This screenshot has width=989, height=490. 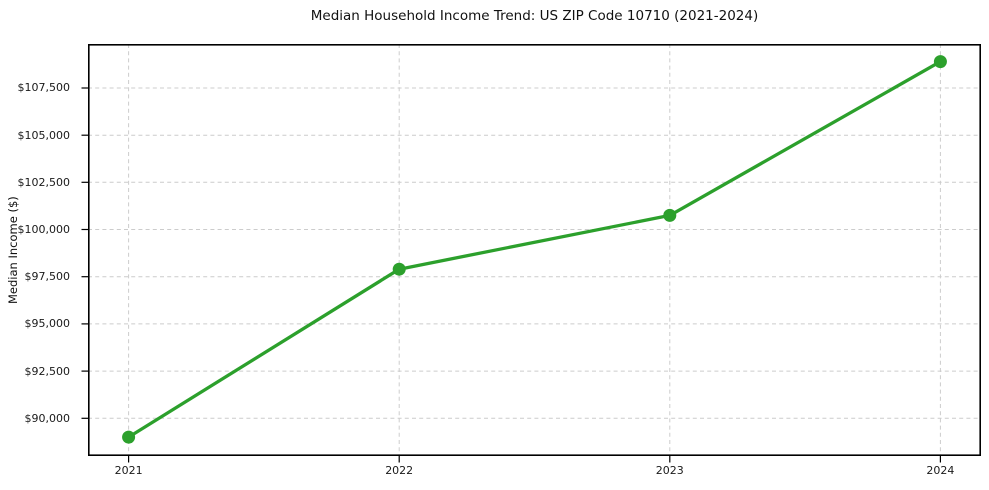 What do you see at coordinates (669, 470) in the screenshot?
I see `x-tick-label: 2023` at bounding box center [669, 470].